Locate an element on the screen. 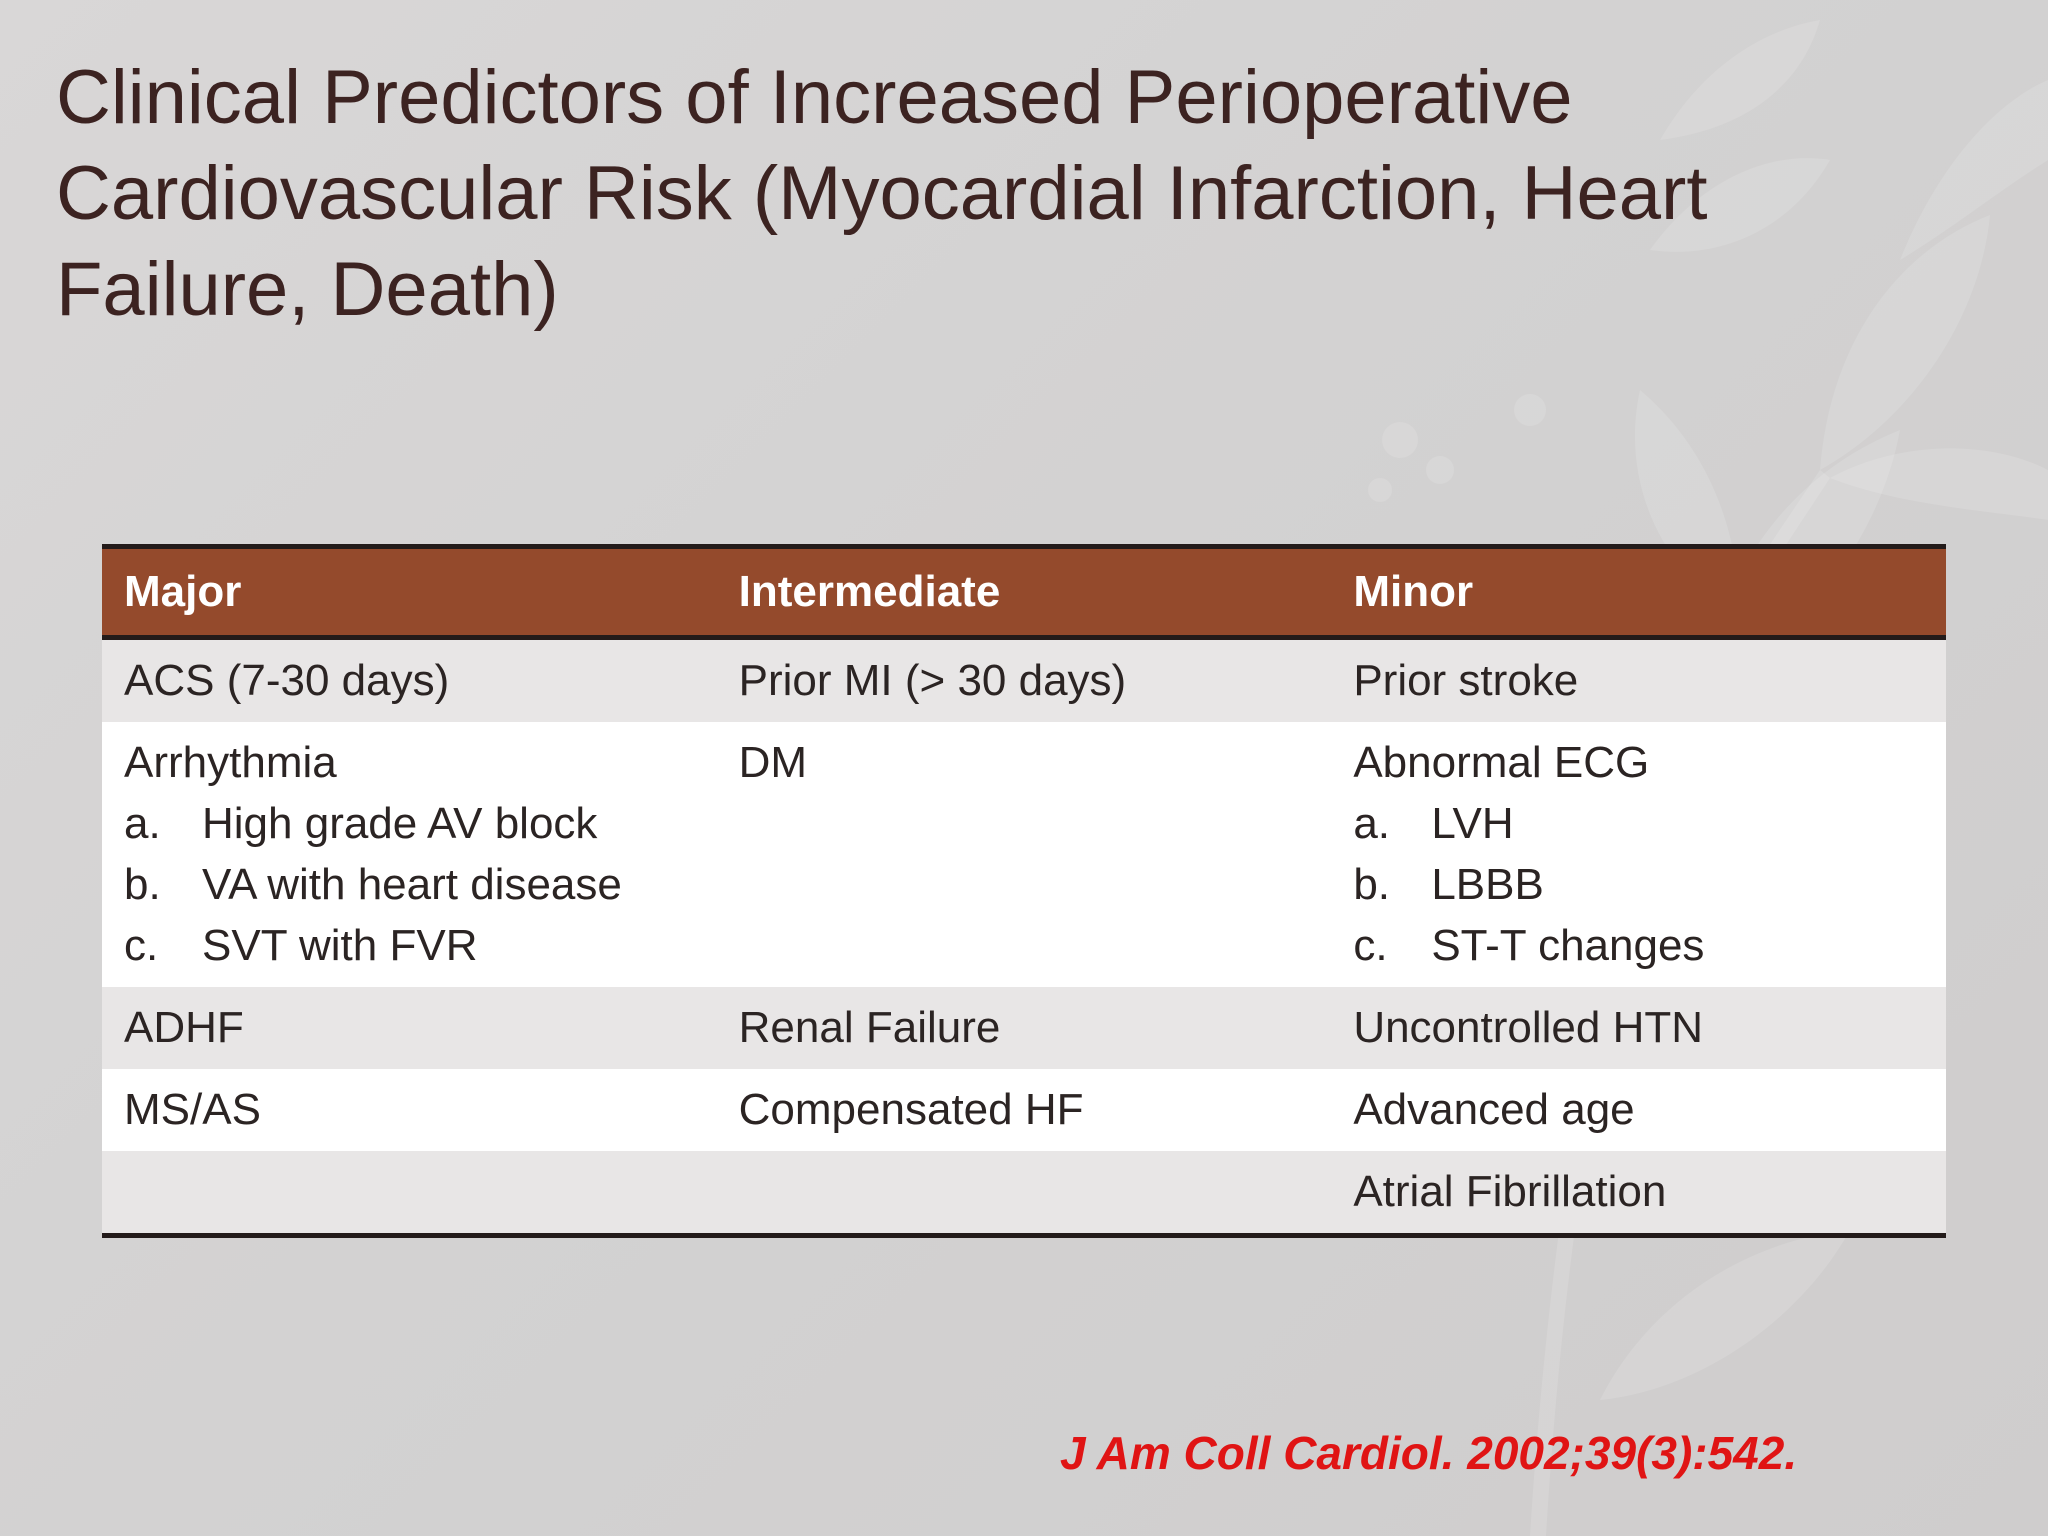 The height and width of the screenshot is (1536, 2048). sub-item: c. ST-T changes is located at coordinates (1638, 945).